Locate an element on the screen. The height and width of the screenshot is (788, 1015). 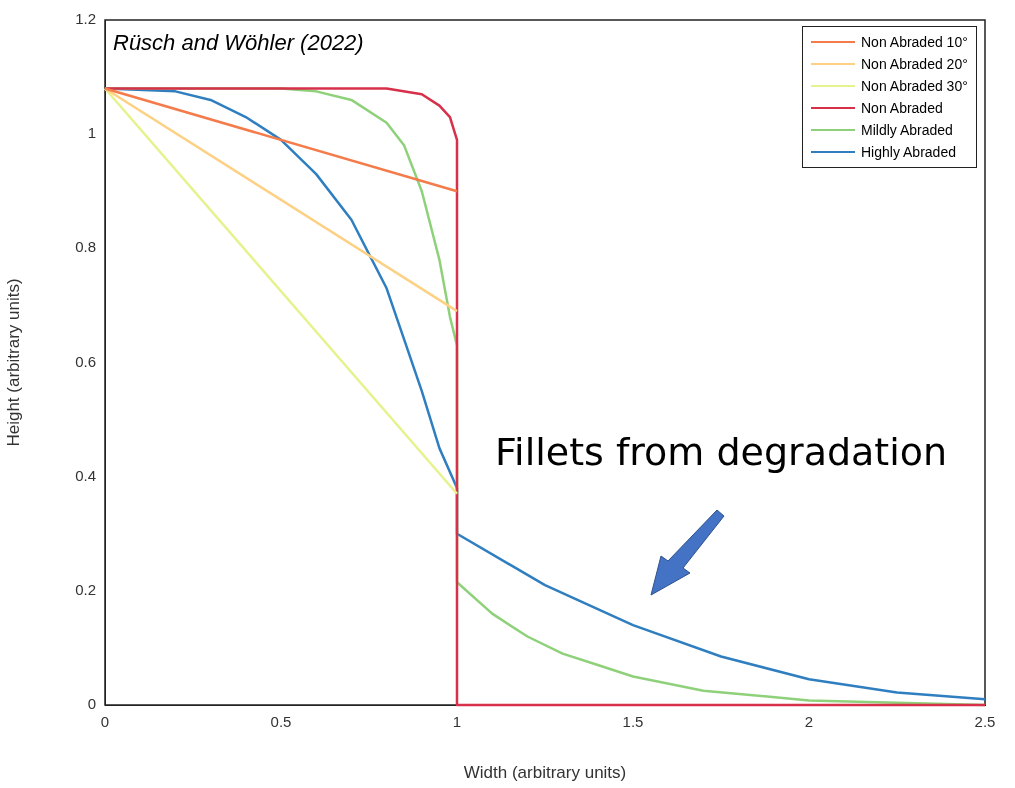
x-tick-label: 2 is located at coordinates (809, 722).